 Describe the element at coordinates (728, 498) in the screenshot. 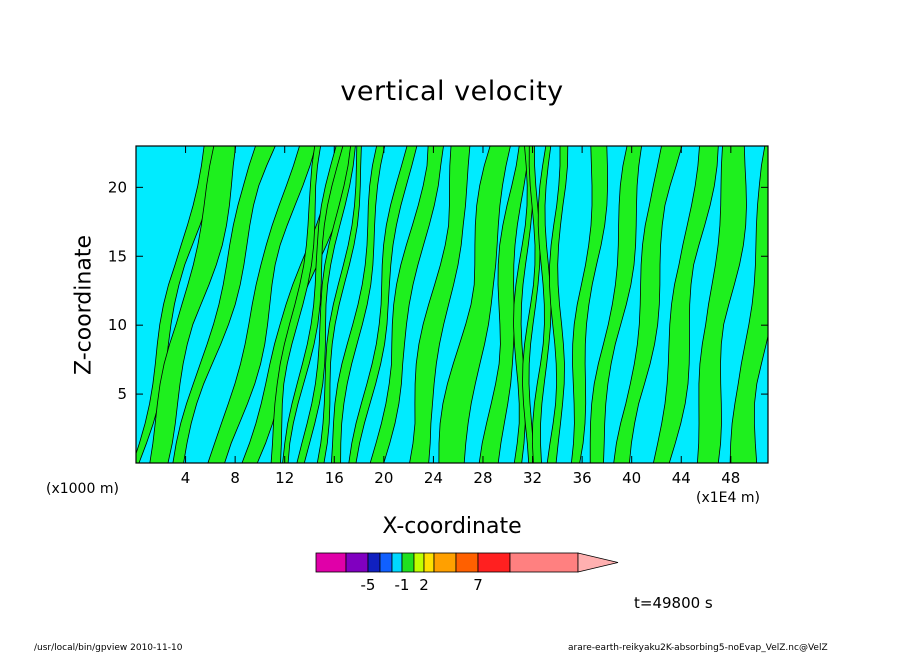

I see `x-unit-label-right: (x1E4 m)` at that location.